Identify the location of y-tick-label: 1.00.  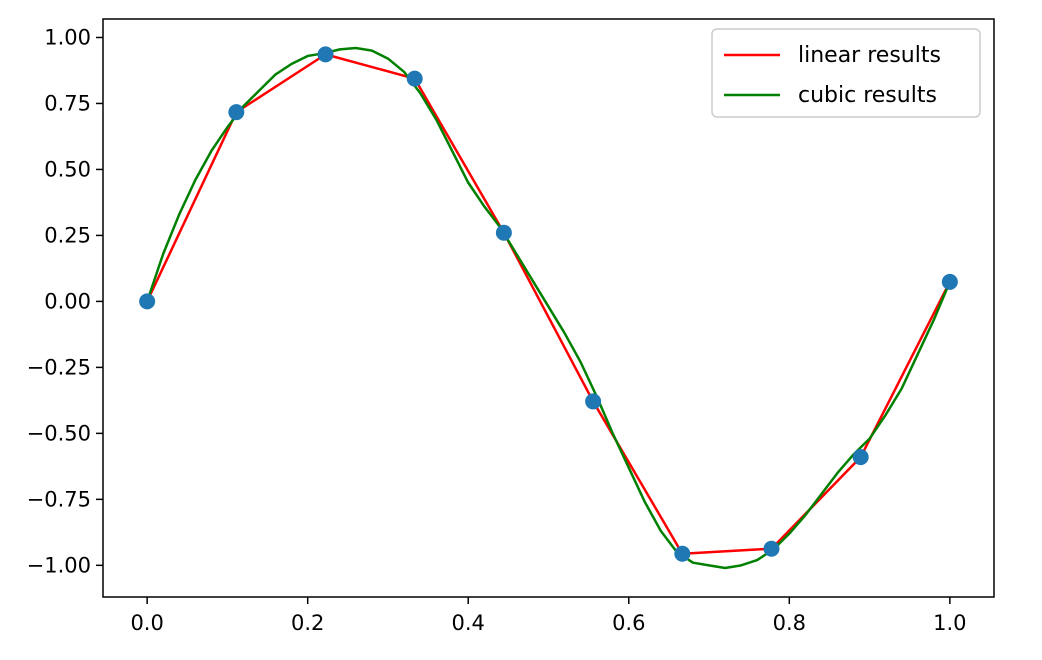
(67, 37).